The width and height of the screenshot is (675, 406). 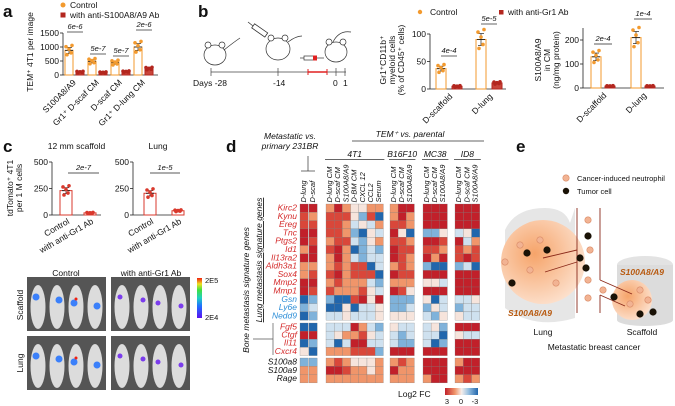 What do you see at coordinates (288, 327) in the screenshot?
I see `gene-label: Fgf5` at bounding box center [288, 327].